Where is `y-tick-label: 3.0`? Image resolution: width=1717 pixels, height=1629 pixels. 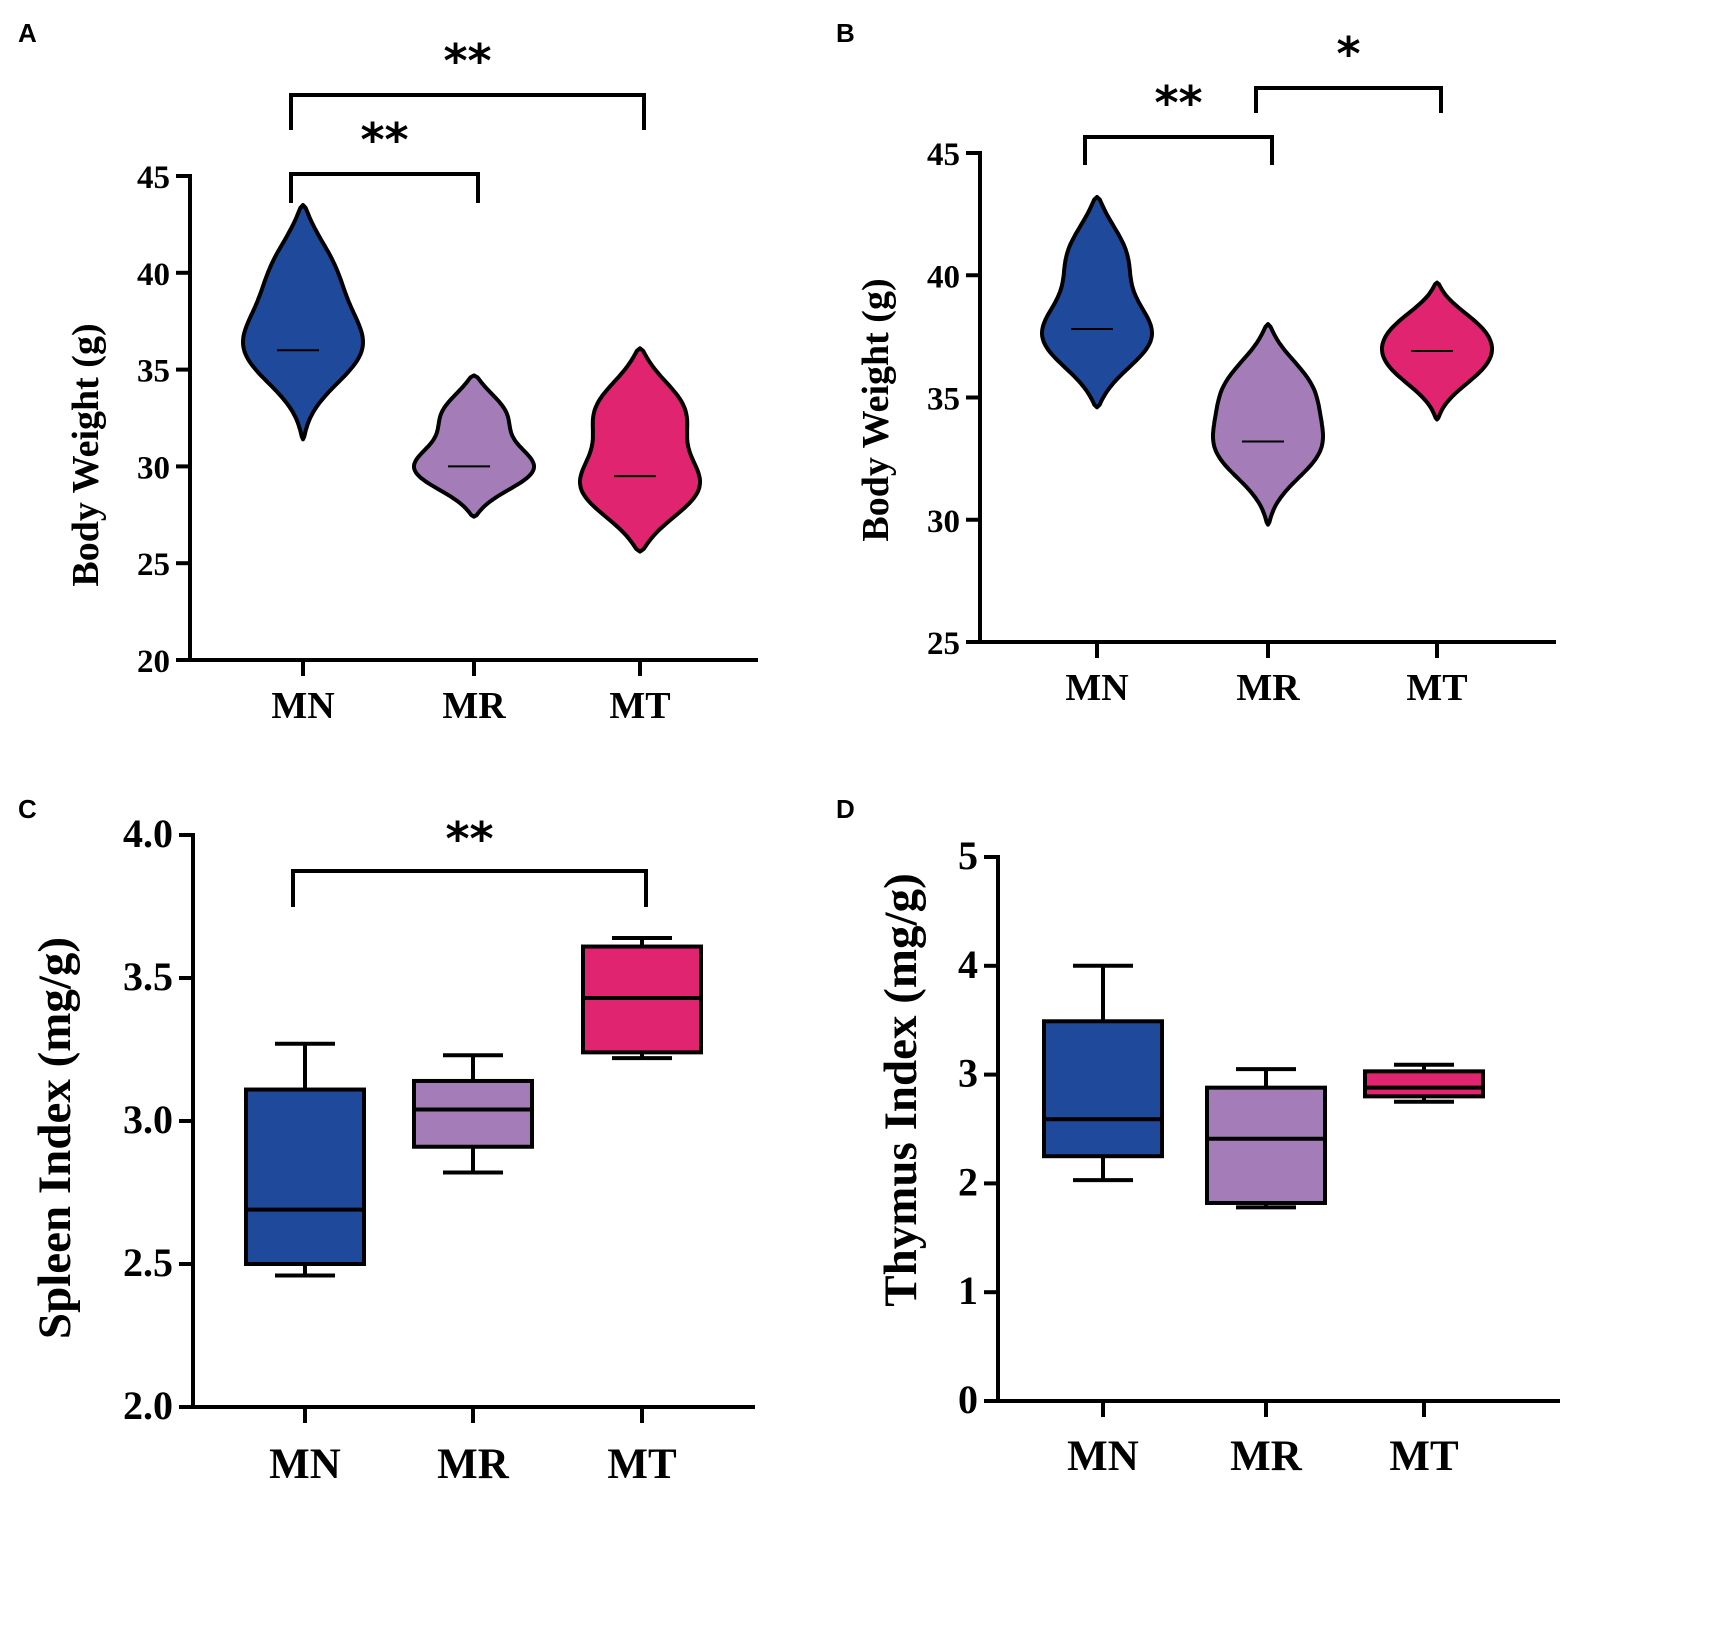
y-tick-label: 3.0 is located at coordinates (148, 1119).